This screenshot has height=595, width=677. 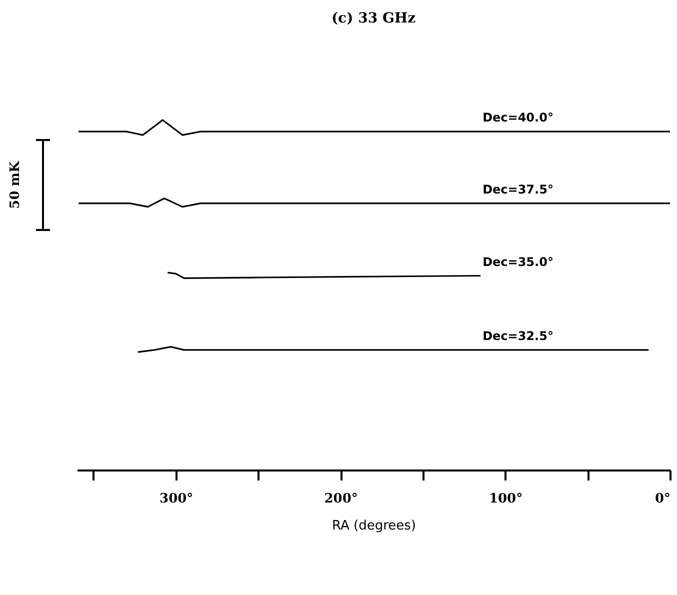 I want to click on x-tick-label: 100°, so click(x=505, y=499).